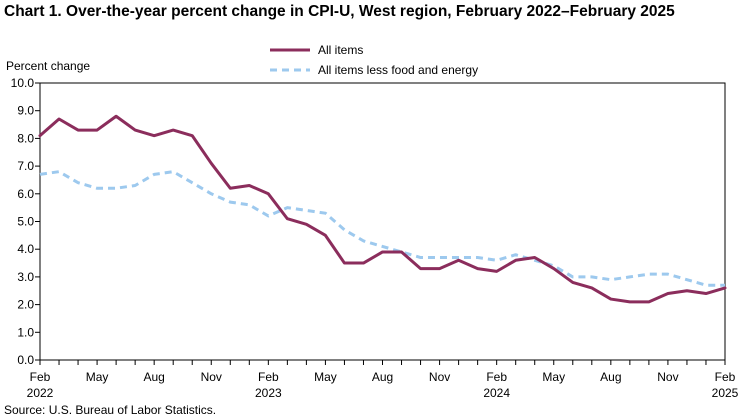  Describe the element at coordinates (110, 410) in the screenshot. I see `source-note: Source: U.S. Bureau of Labor Statistics.` at that location.